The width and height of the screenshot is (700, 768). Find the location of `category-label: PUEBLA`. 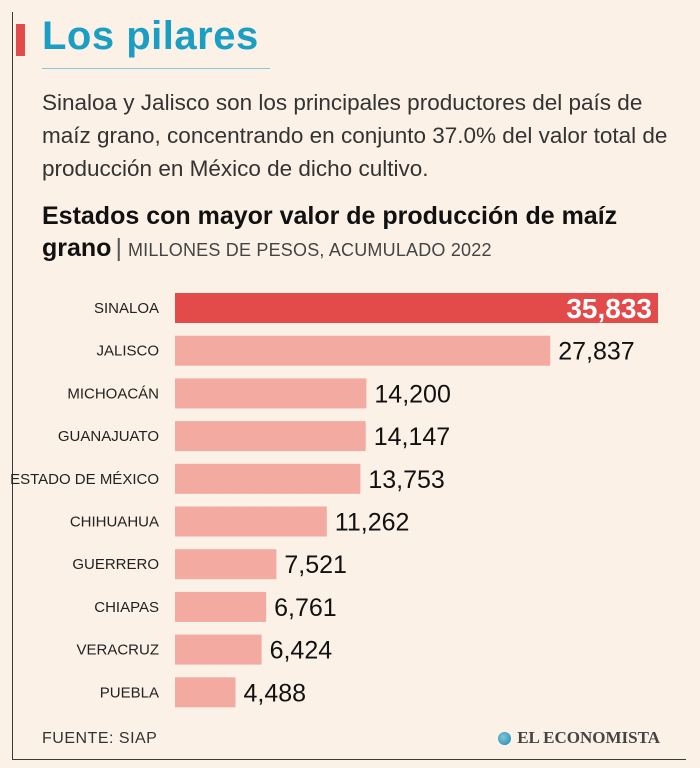

category-label: PUEBLA is located at coordinates (129, 692).